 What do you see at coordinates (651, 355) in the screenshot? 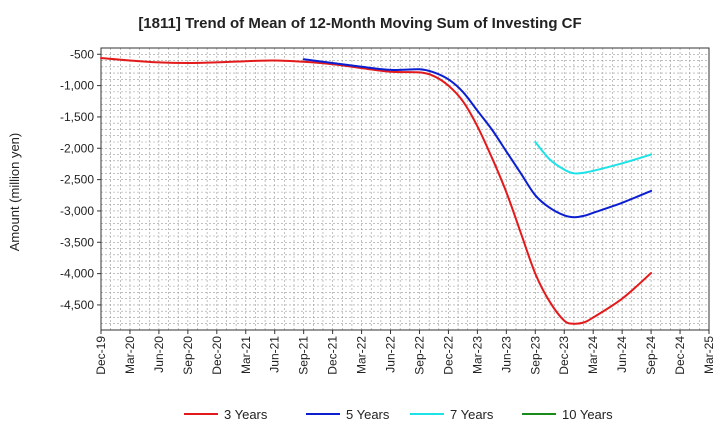
I see `x-tick-label: Sep-24` at bounding box center [651, 355].